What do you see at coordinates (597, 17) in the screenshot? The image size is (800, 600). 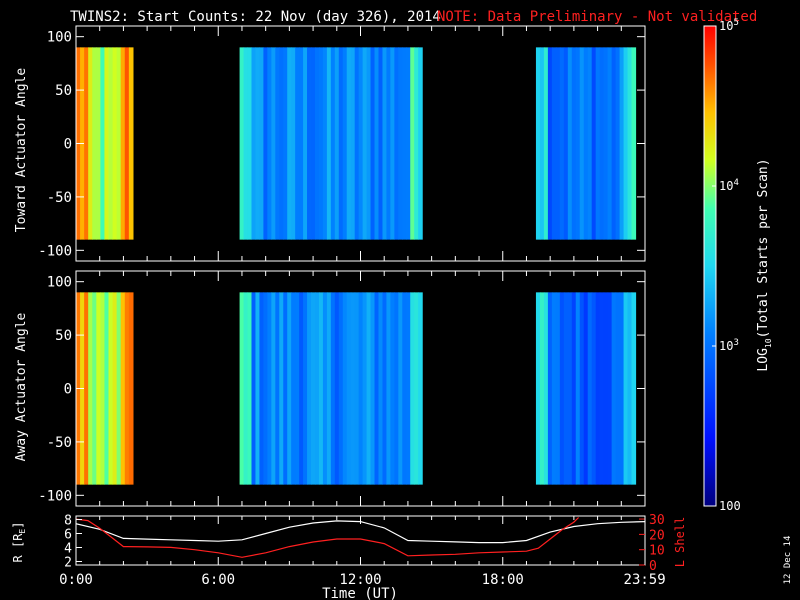 I see `preliminary-note: NOTE: Data Preliminary - Not validated` at bounding box center [597, 17].